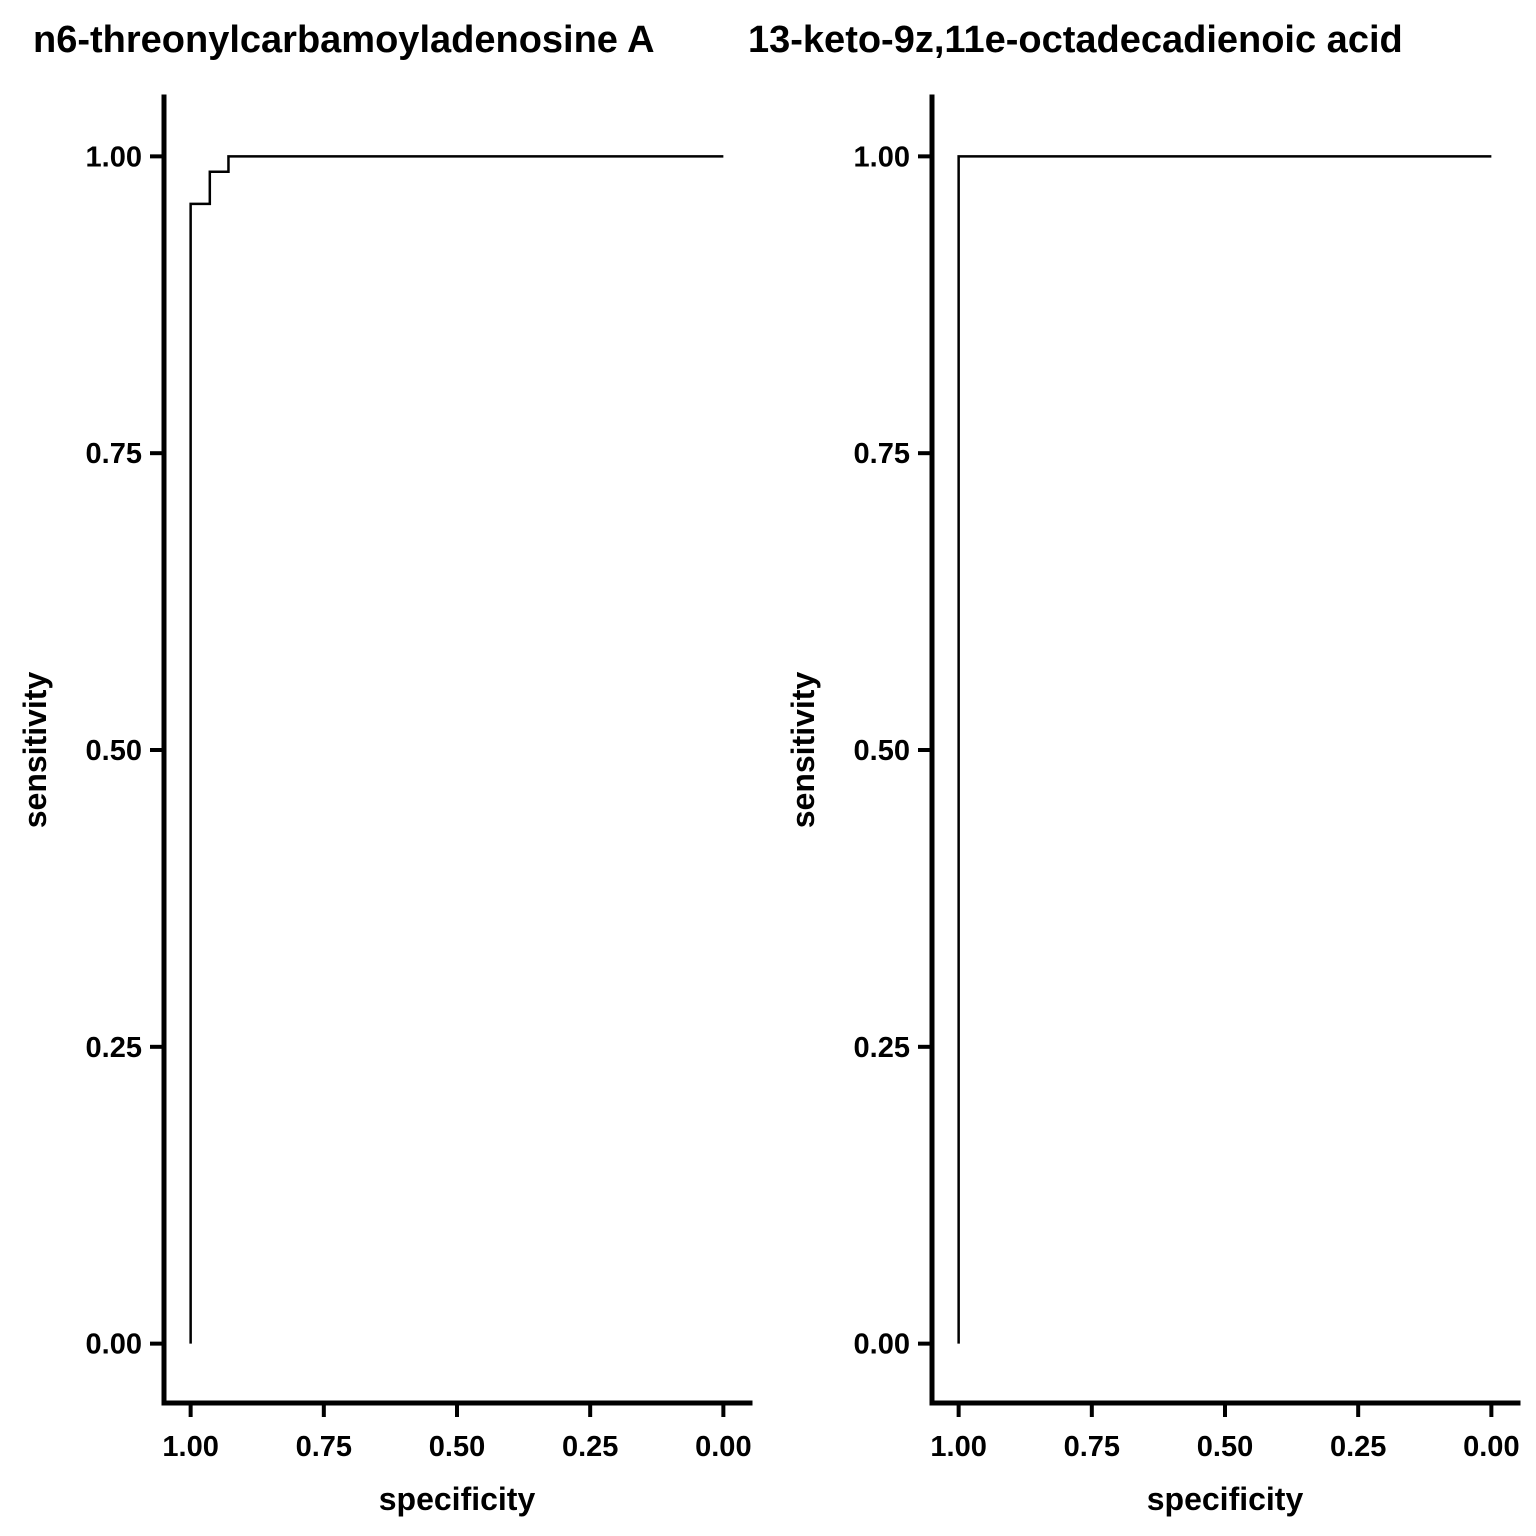  I want to click on panel-1-y-tick-label: 0.75, so click(114, 454).